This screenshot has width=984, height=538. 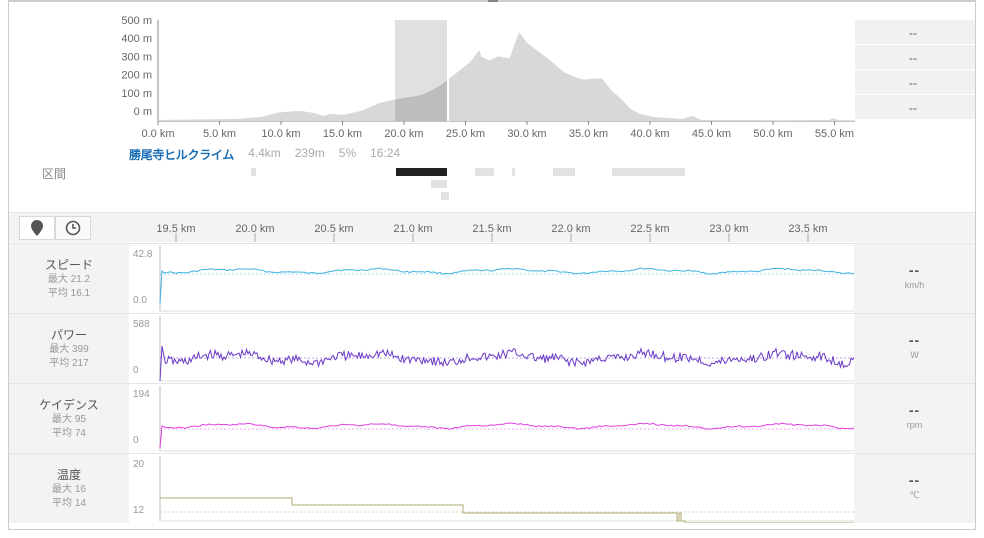 I want to click on metric-avg: 平均 16.1, so click(x=69, y=293).